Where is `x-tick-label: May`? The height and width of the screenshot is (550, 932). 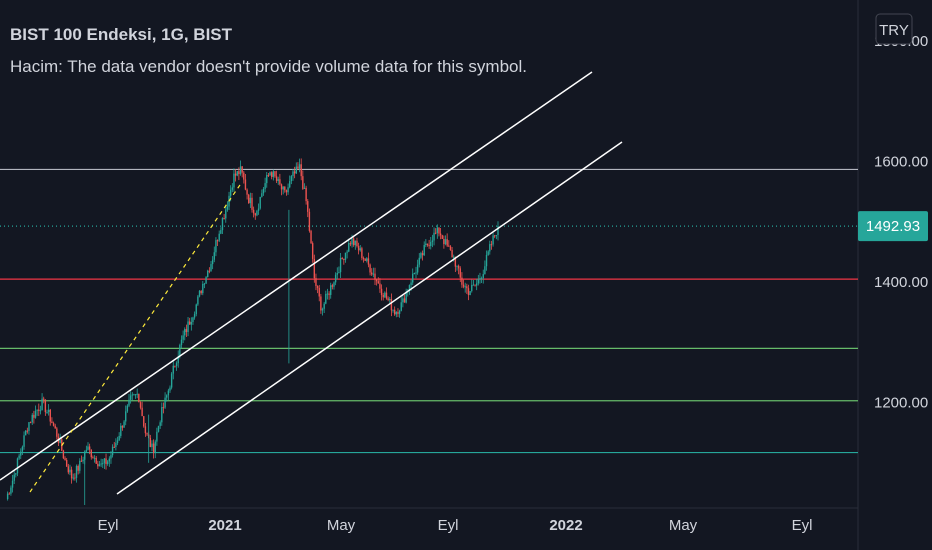
x-tick-label: May is located at coordinates (341, 525).